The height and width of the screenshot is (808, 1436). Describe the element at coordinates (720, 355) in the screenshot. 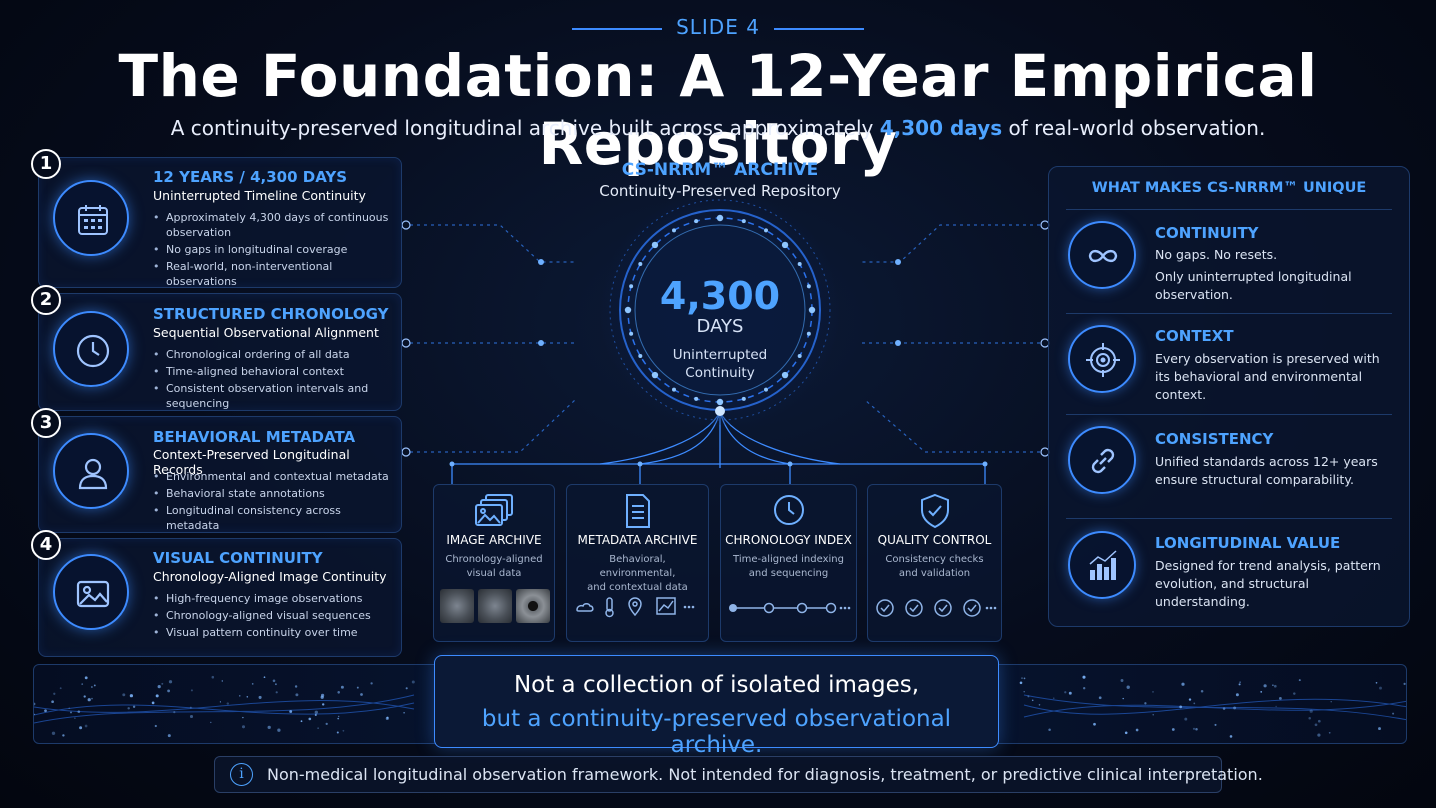

I see `days-description-line: Uninterrupted` at that location.